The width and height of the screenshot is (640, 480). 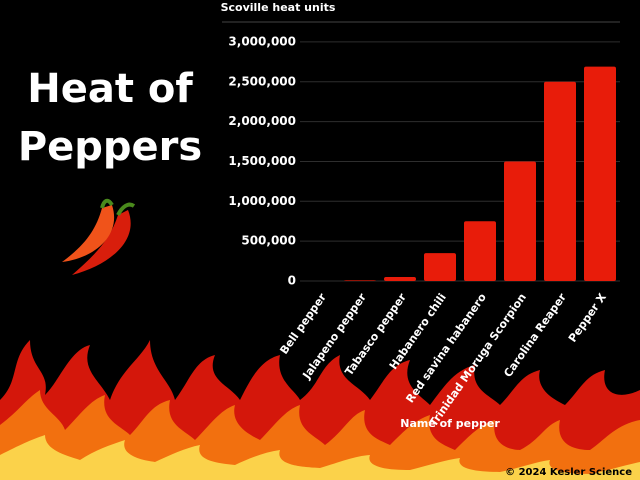 I want to click on y-tick-label: 1,500,000, so click(x=262, y=161).